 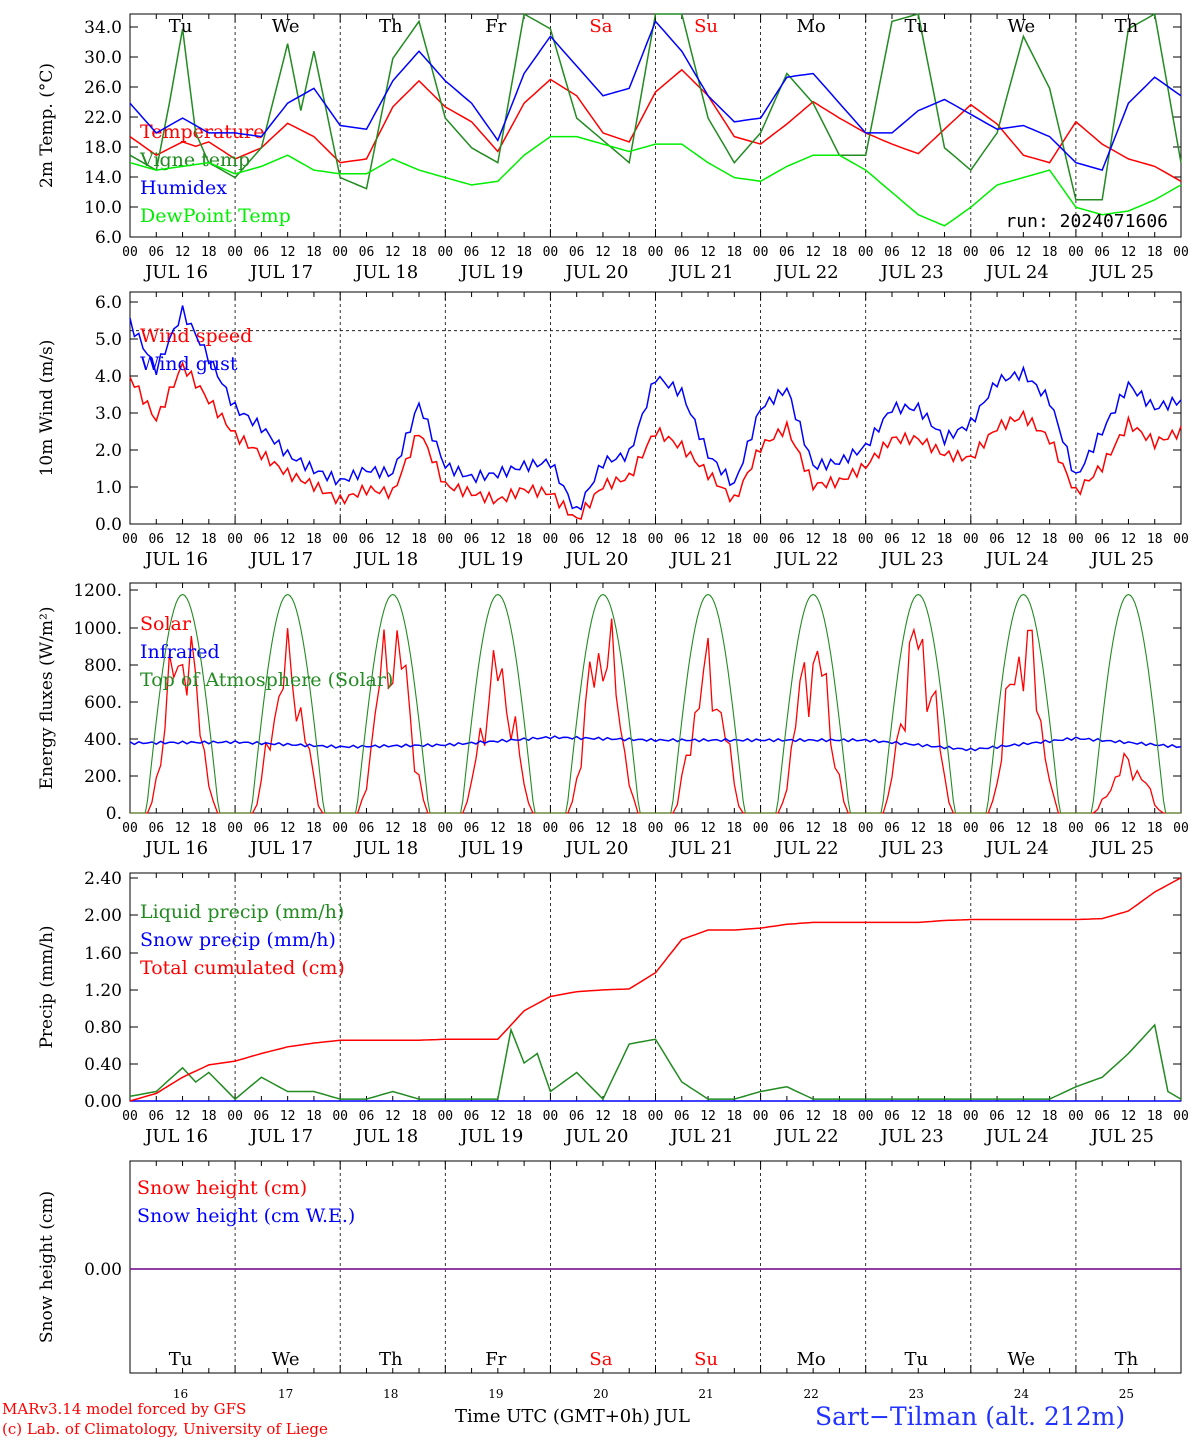 I want to click on legend-entry: Snow precip (mm/h), so click(x=238, y=940).